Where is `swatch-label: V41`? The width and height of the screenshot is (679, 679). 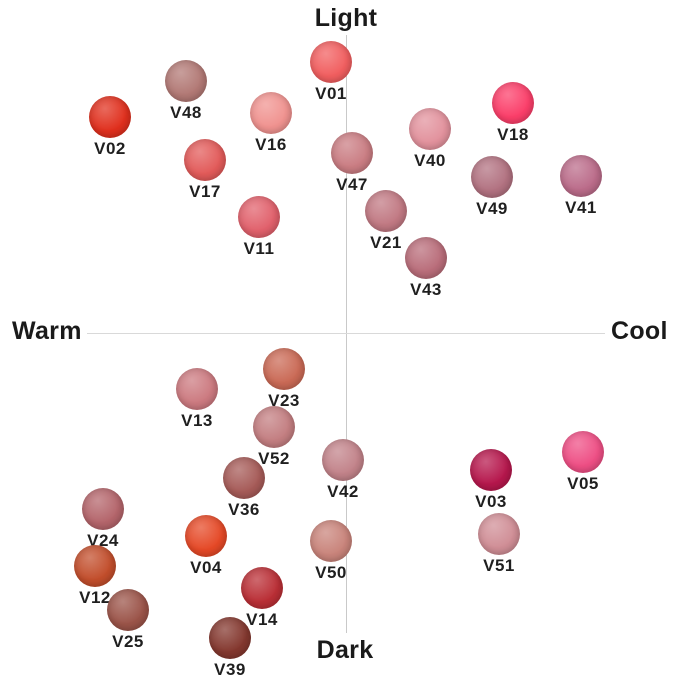 swatch-label: V41 is located at coordinates (581, 207).